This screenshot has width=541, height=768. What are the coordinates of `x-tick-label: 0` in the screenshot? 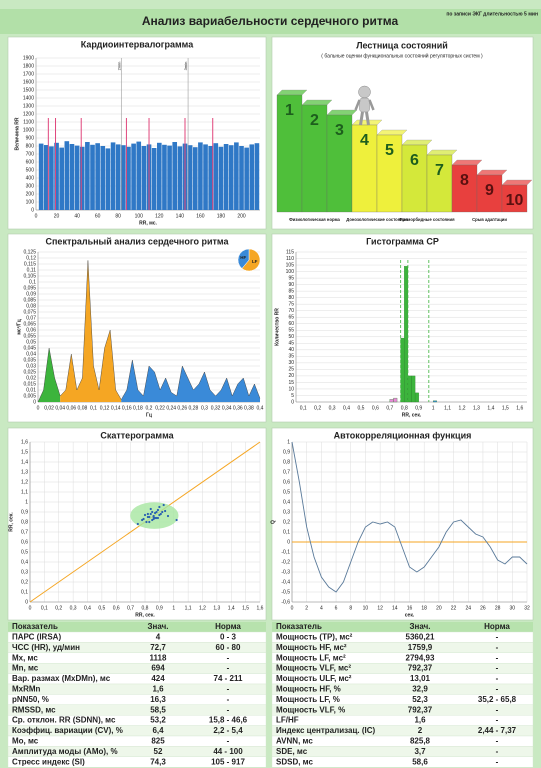 It's located at (30, 608).